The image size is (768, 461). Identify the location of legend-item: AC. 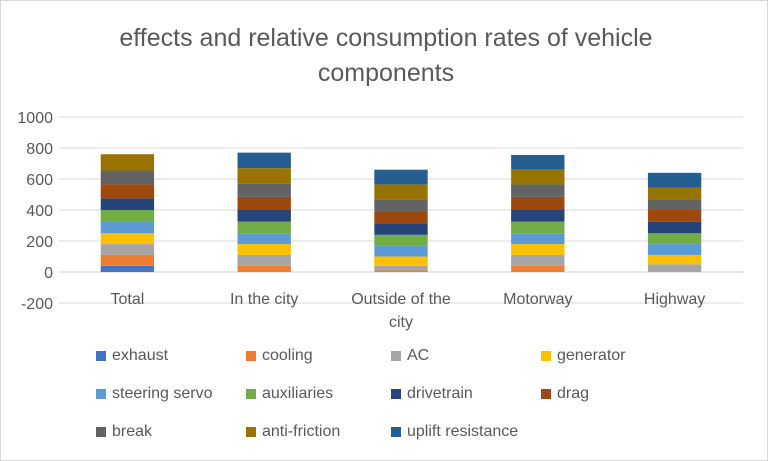
(410, 356).